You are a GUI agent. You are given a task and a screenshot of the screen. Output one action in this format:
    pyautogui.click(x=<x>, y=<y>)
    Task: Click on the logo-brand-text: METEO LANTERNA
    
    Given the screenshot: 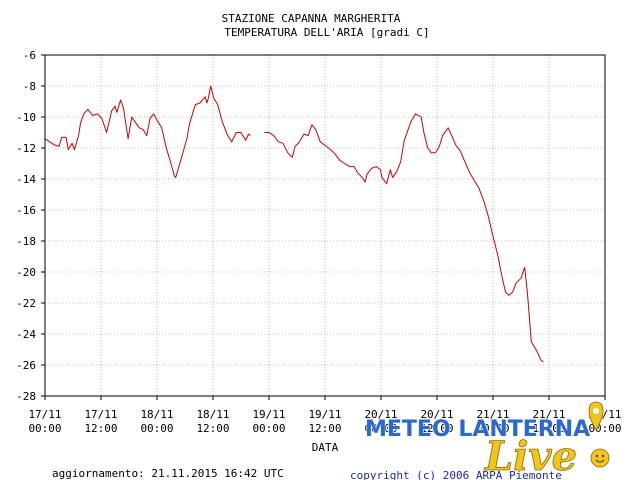 What is the action you would take?
    pyautogui.click(x=477, y=429)
    